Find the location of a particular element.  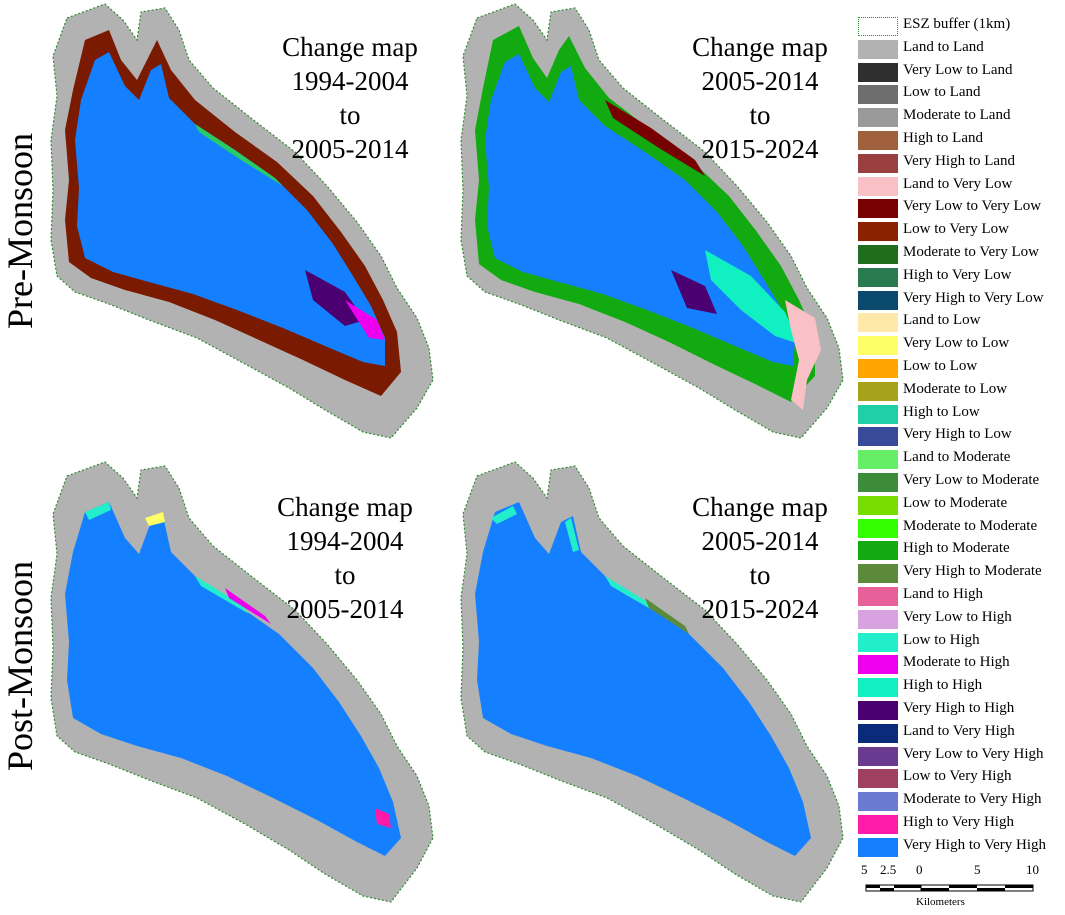

legend-item: High to Moderate is located at coordinates (960, 550).